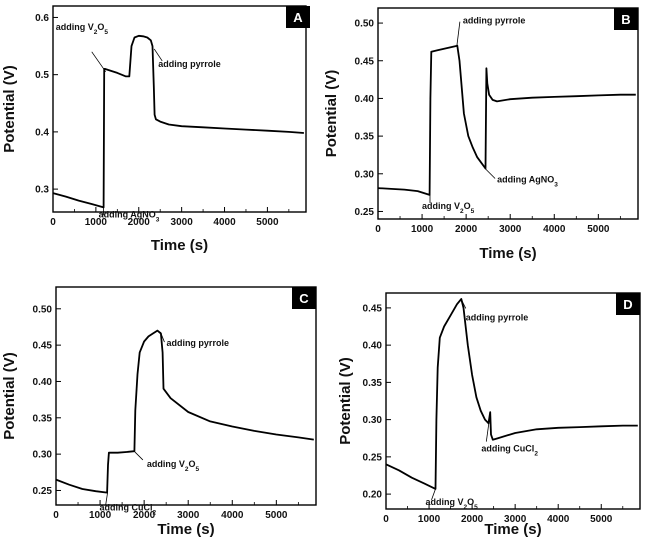 This screenshot has width=651, height=545. Describe the element at coordinates (43, 346) in the screenshot. I see `y-tick-label-c: 0.45` at that location.